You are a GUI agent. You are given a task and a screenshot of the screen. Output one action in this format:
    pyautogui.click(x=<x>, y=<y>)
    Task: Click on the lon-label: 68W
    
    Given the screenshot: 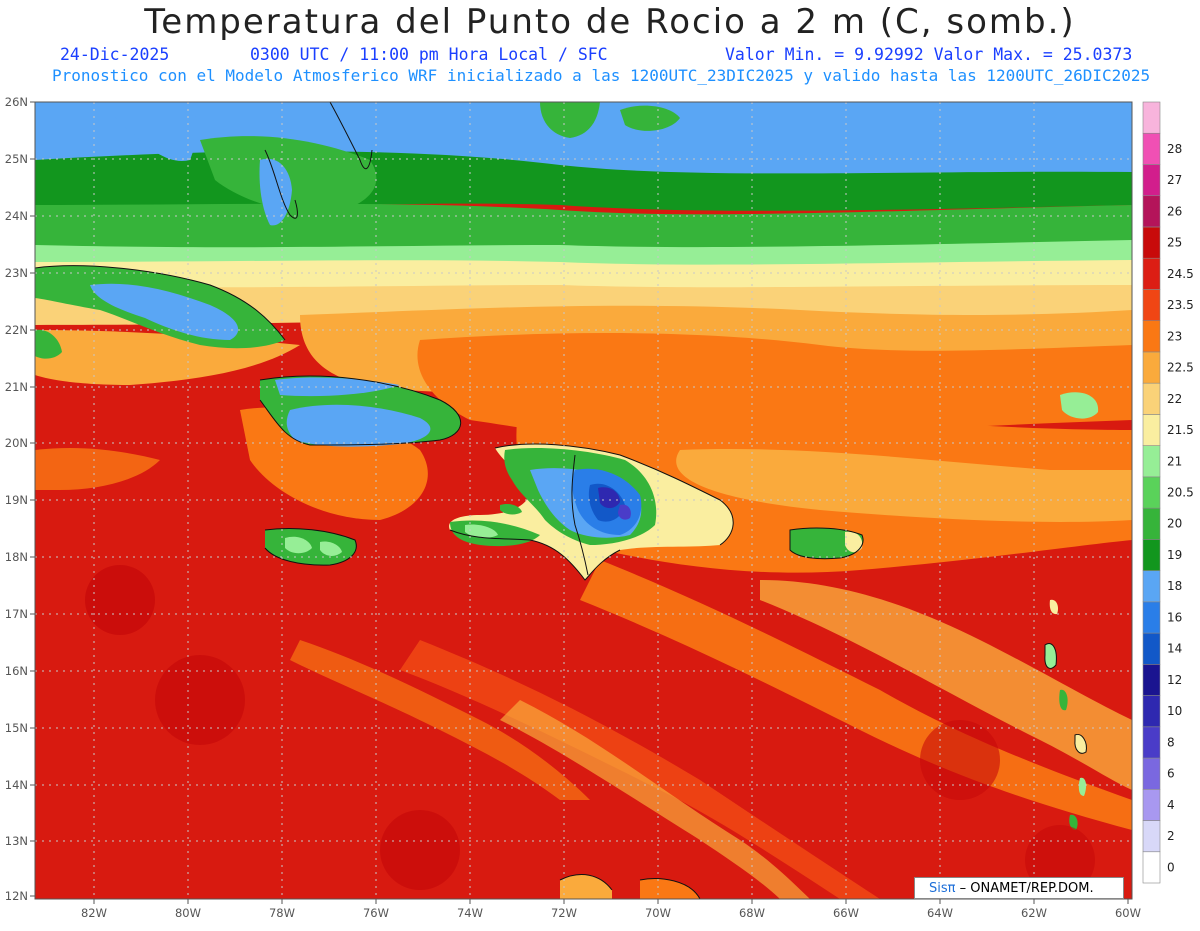 What is the action you would take?
    pyautogui.click(x=752, y=913)
    